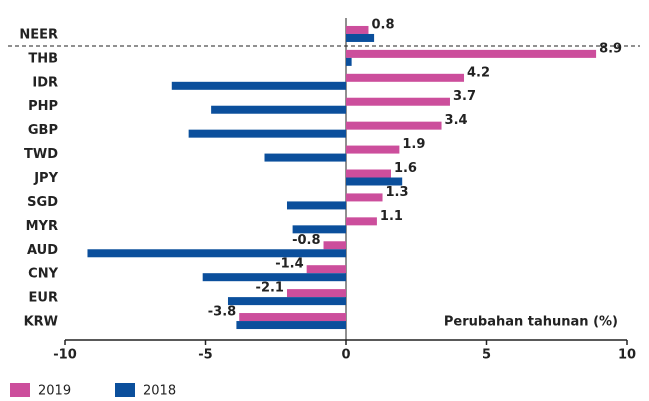 The height and width of the screenshot is (401, 649). I want to click on x-axis-label: Perubahan tahunan (%), so click(531, 322).